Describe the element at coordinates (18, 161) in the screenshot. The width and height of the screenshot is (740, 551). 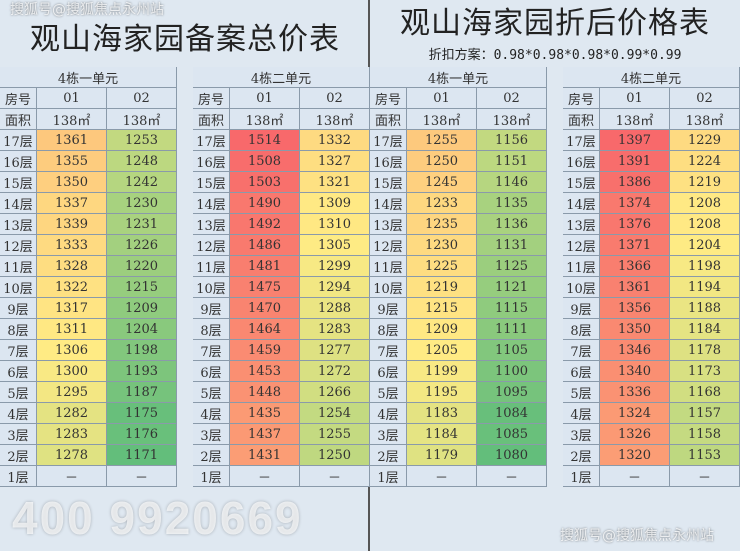
I see `floor-label: 16层` at that location.